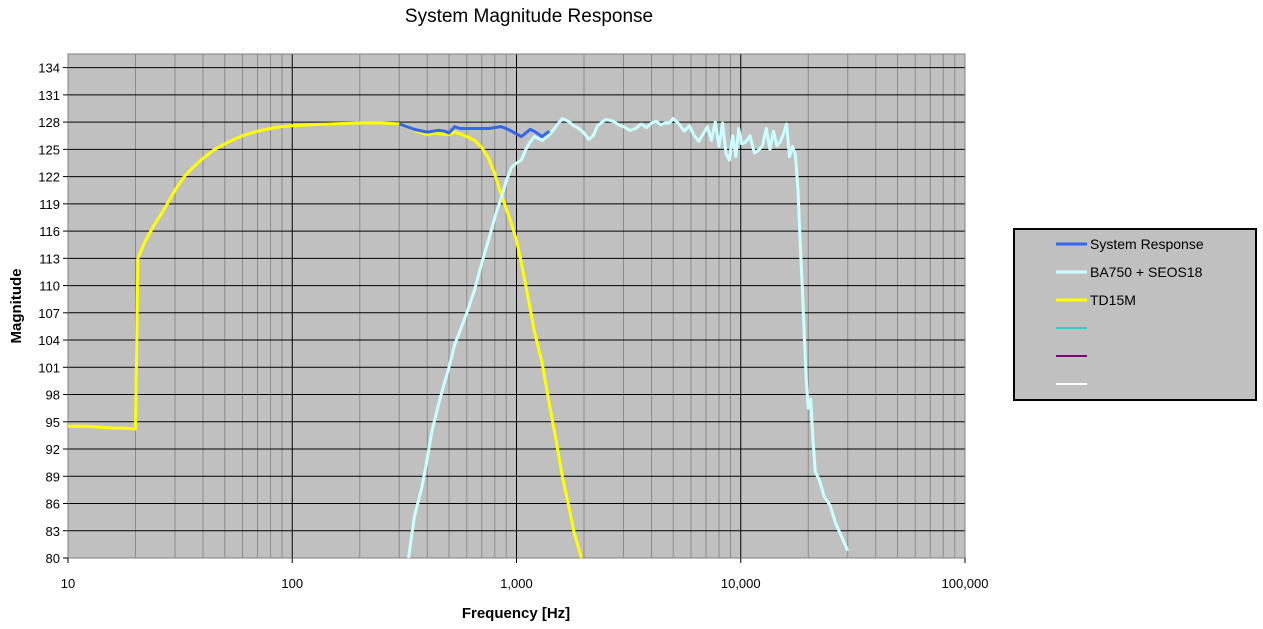  What do you see at coordinates (49, 367) in the screenshot?
I see `y-tick-label: 101` at bounding box center [49, 367].